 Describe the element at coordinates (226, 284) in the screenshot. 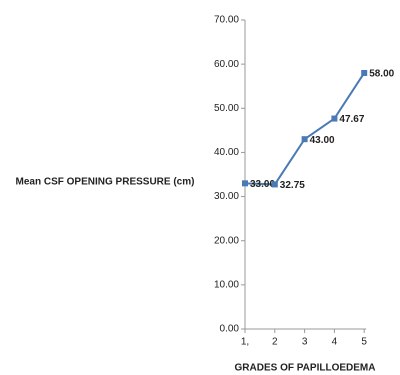

I see `y-tick-label: 10.00` at that location.